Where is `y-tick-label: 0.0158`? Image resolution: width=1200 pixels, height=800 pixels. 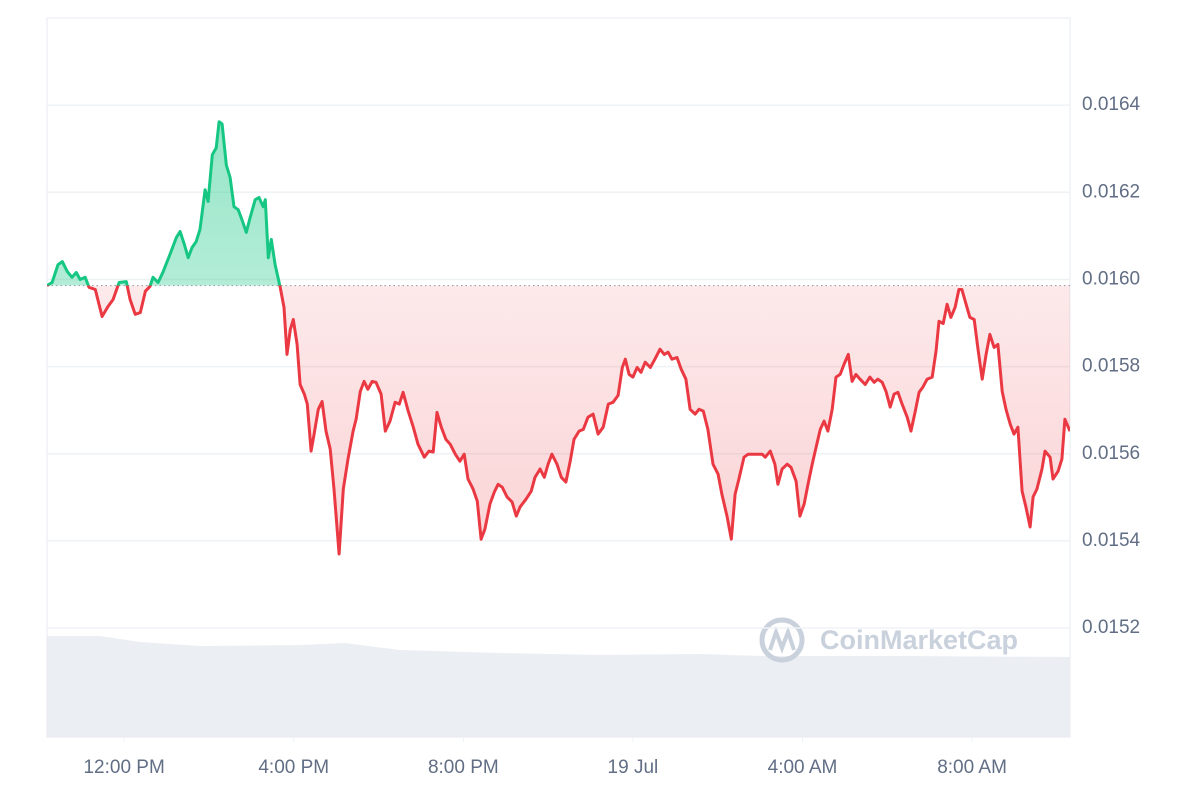
y-tick-label: 0.0158 is located at coordinates (1111, 366).